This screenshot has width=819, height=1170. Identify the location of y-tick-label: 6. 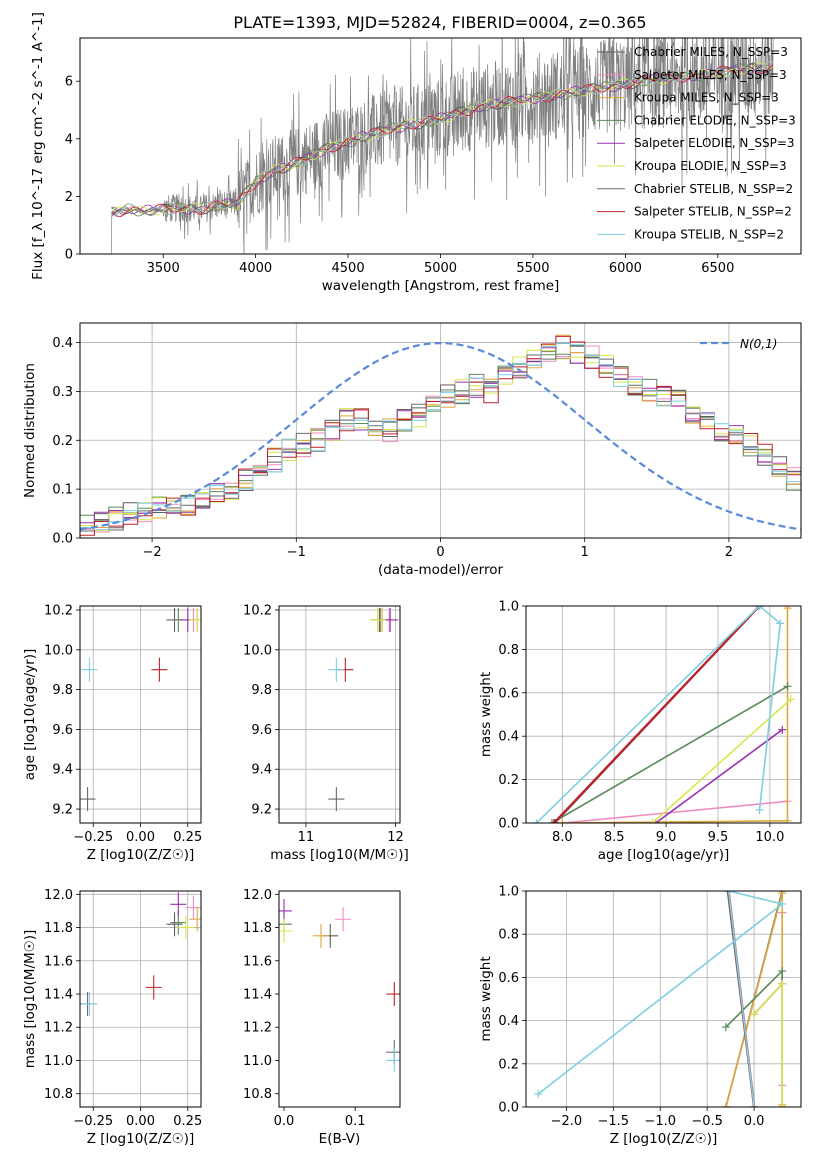
(69, 82).